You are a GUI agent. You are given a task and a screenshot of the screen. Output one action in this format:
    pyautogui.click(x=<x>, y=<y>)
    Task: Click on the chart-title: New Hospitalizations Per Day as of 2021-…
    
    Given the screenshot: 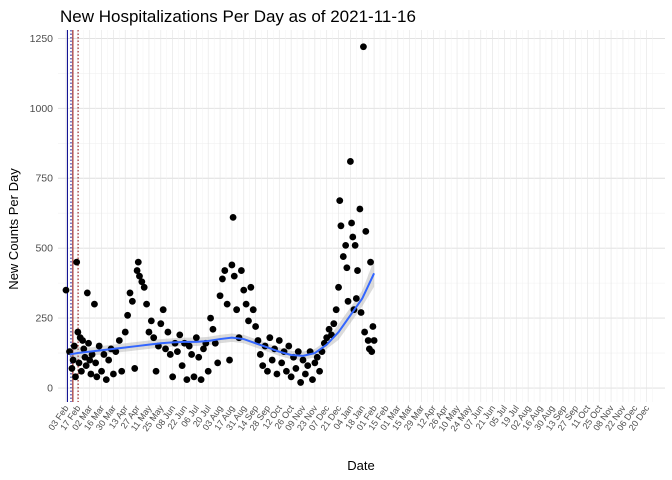 What is the action you would take?
    pyautogui.click(x=238, y=16)
    